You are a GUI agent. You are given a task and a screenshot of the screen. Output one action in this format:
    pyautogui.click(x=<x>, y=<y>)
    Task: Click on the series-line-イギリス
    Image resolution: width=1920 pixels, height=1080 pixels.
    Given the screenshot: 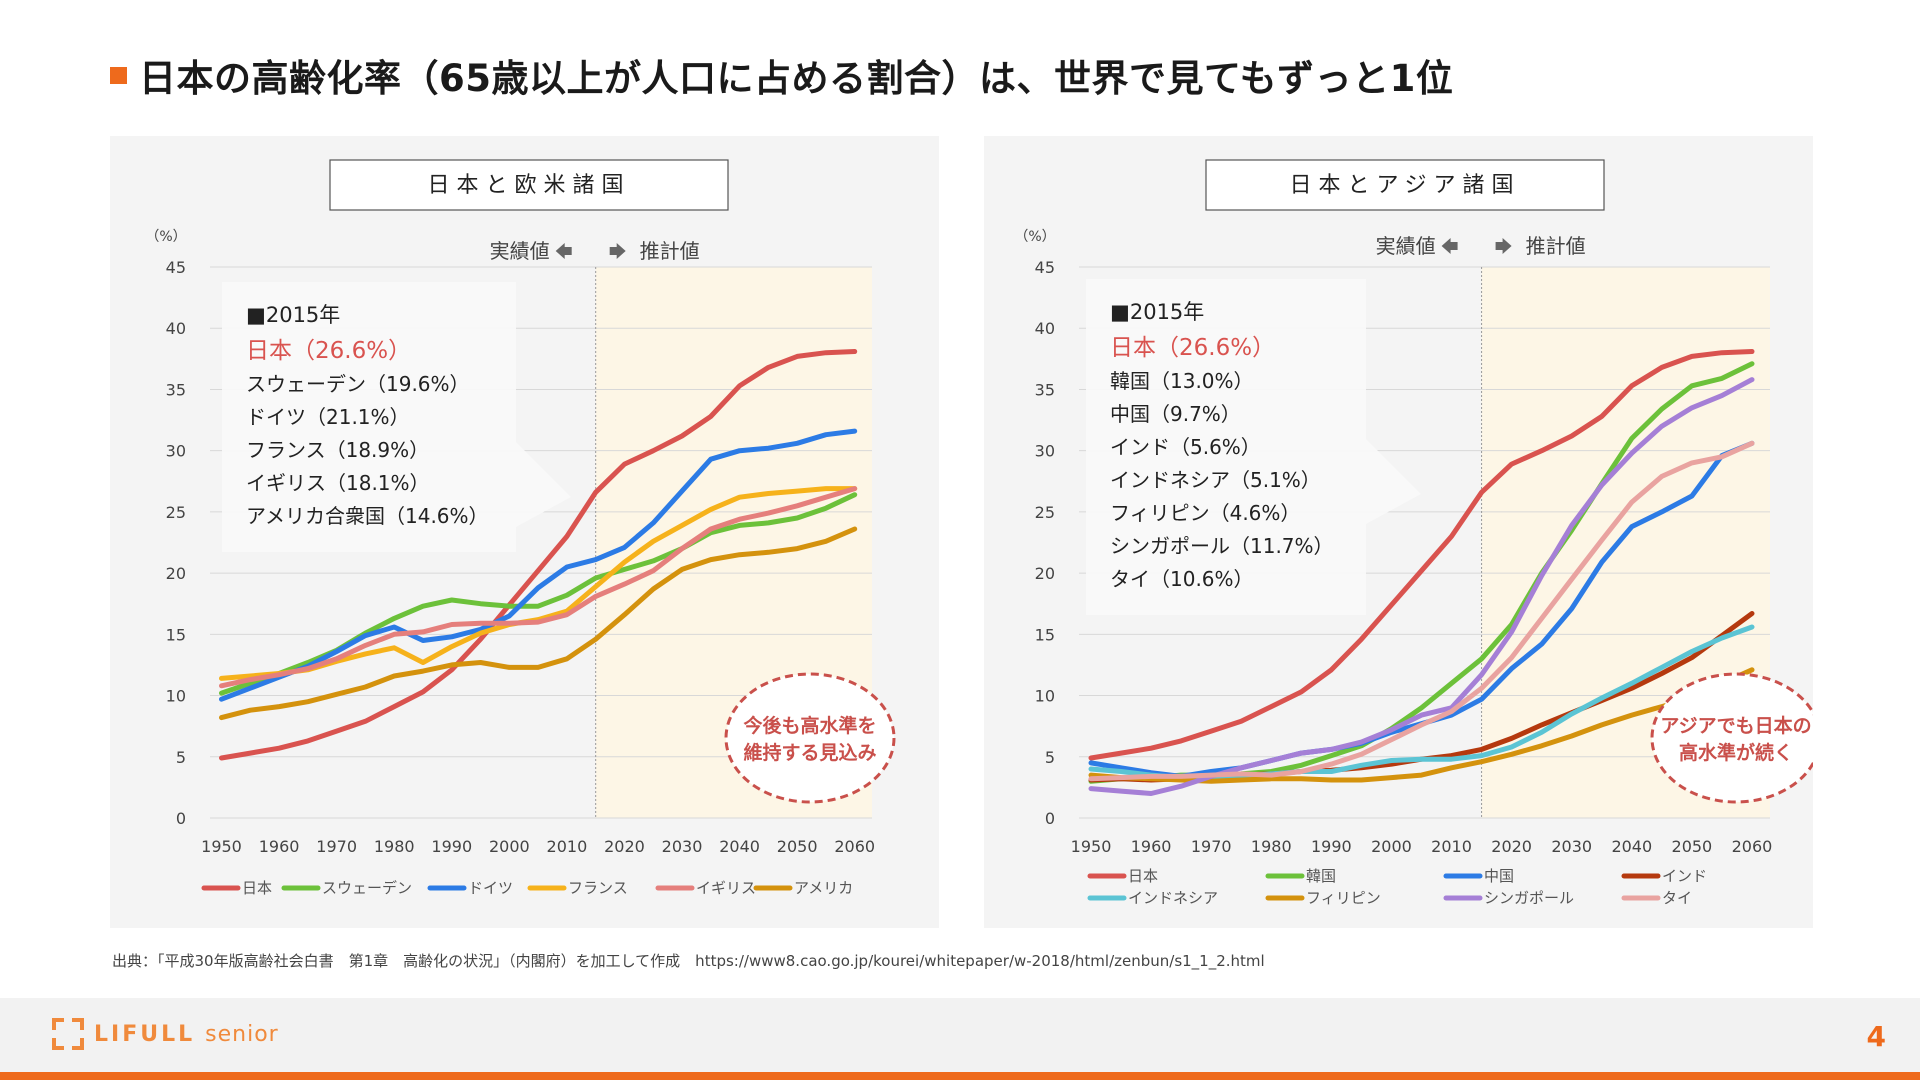 What is the action you would take?
    pyautogui.click(x=538, y=587)
    